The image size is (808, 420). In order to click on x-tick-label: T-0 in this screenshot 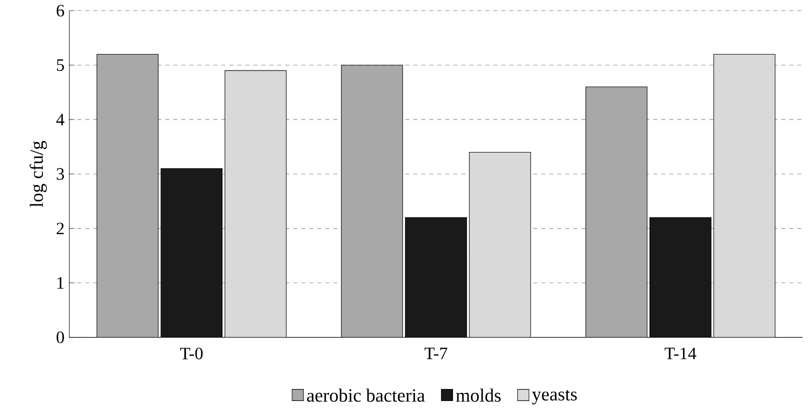, I will do `click(191, 354)`.